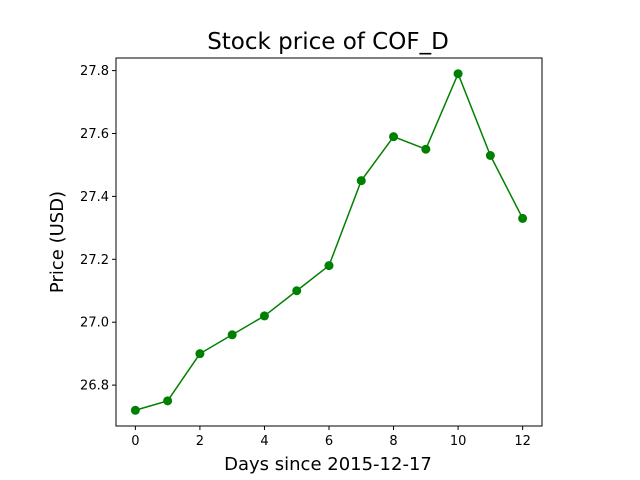 The width and height of the screenshot is (640, 480). Describe the element at coordinates (94, 386) in the screenshot. I see `y-tick-label: 26.8` at that location.